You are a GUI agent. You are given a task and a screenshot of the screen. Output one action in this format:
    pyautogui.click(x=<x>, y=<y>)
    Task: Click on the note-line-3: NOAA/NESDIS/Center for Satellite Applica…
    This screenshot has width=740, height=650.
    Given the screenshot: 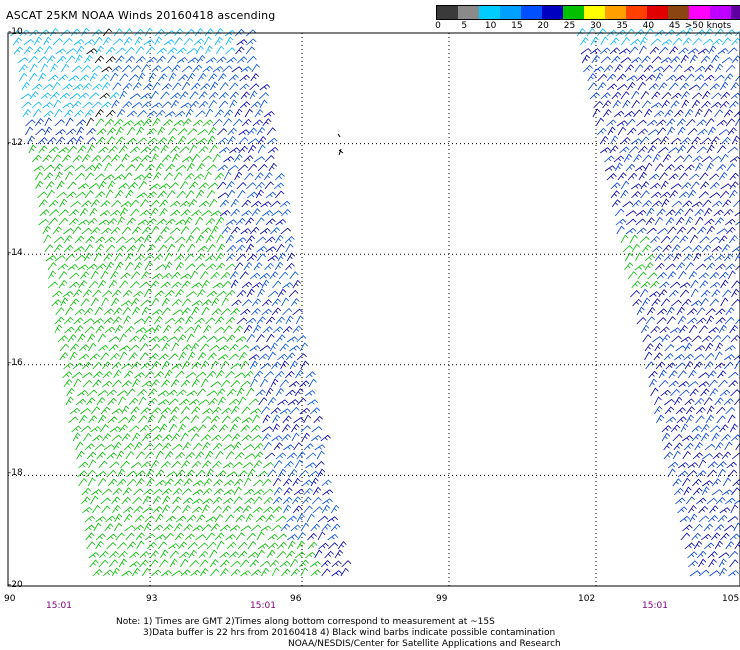 What is the action you would take?
    pyautogui.click(x=424, y=644)
    